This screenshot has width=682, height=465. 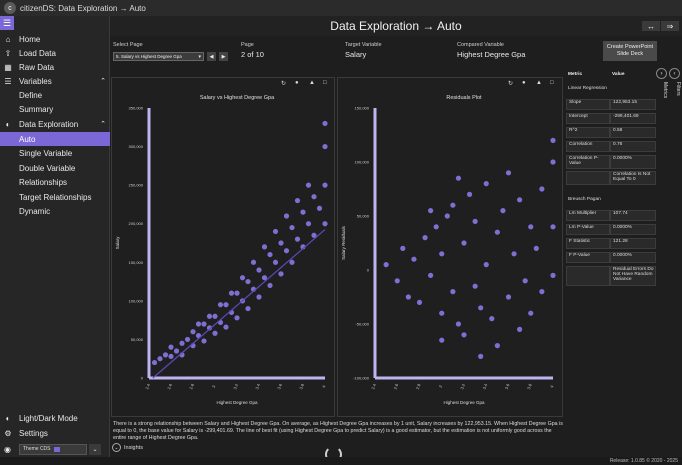 What do you see at coordinates (643, 461) in the screenshot?
I see `release-info: Release: 1.0.85 © 2020 - 2025` at bounding box center [643, 461].